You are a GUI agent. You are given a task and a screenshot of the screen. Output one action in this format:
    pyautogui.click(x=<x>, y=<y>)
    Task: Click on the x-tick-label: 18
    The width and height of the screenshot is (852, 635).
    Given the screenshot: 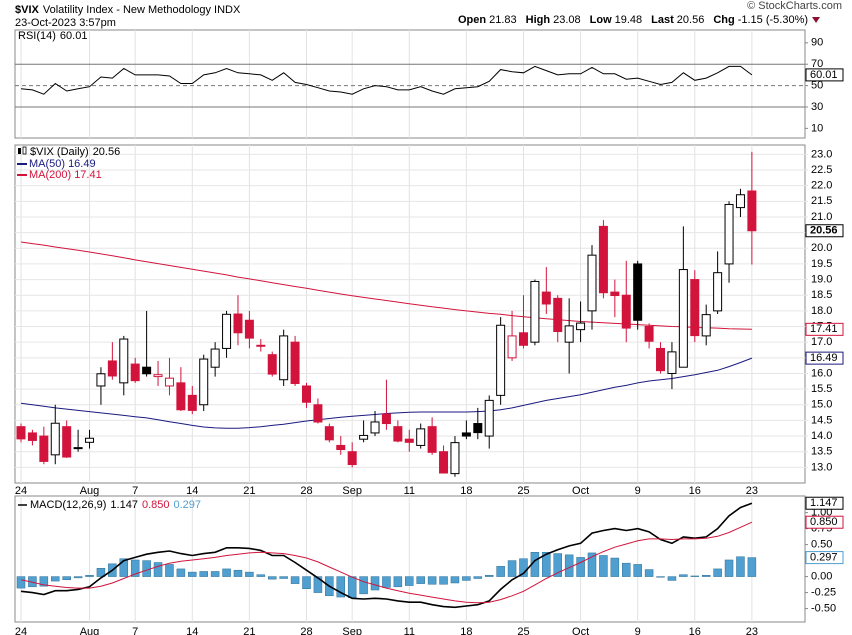 What is the action you would take?
    pyautogui.click(x=466, y=491)
    